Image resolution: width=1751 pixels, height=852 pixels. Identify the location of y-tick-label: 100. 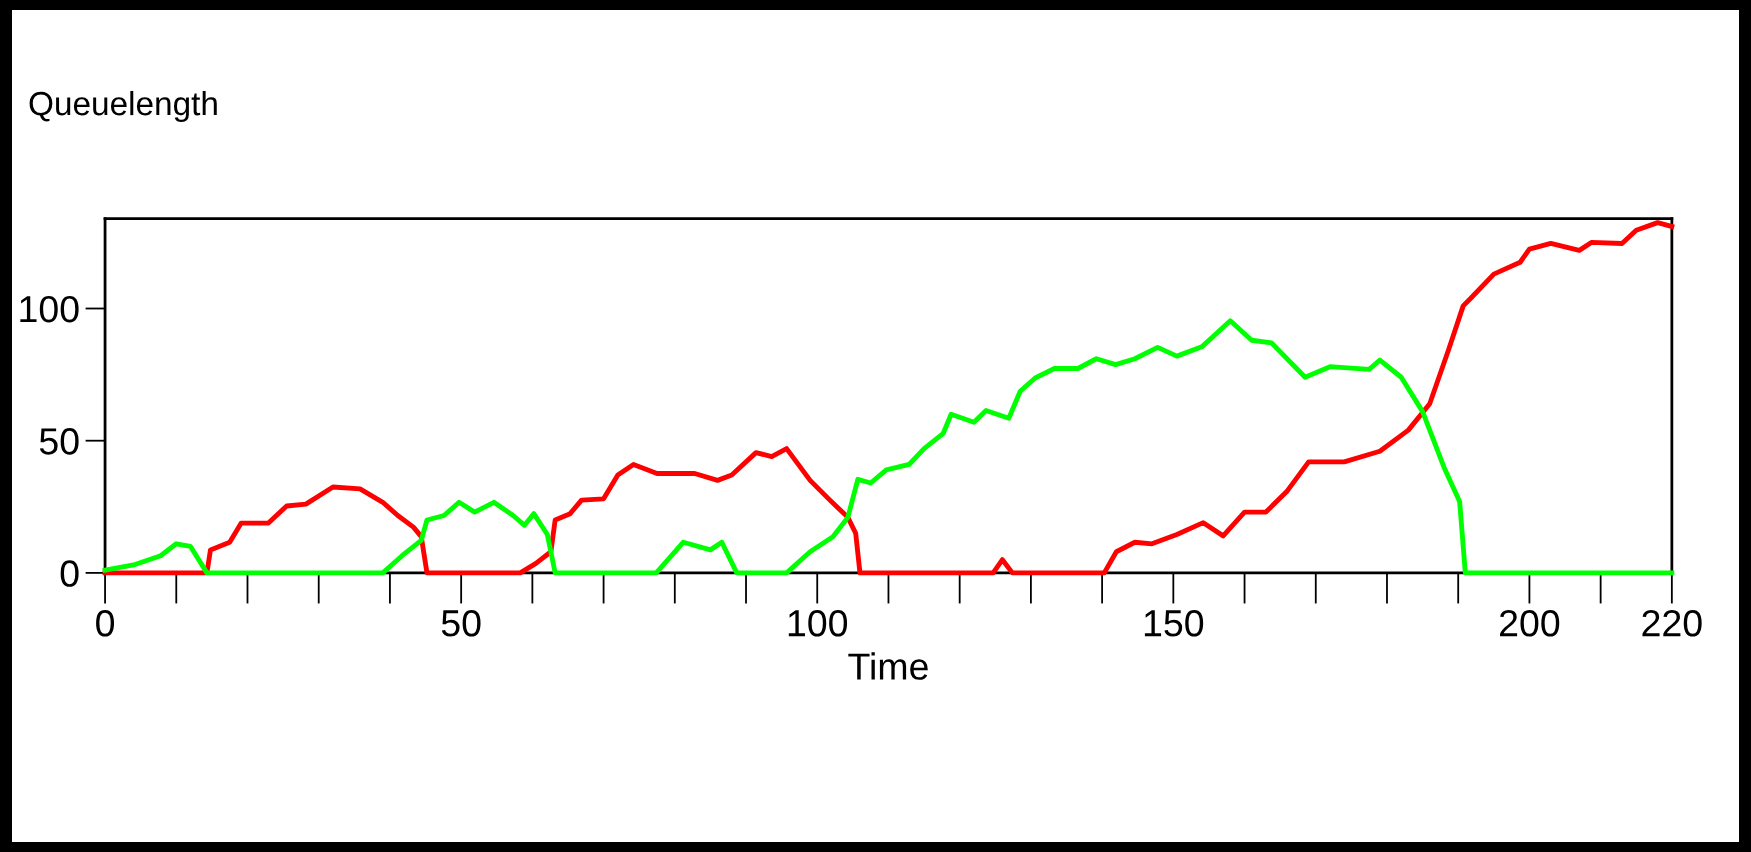
(49, 309).